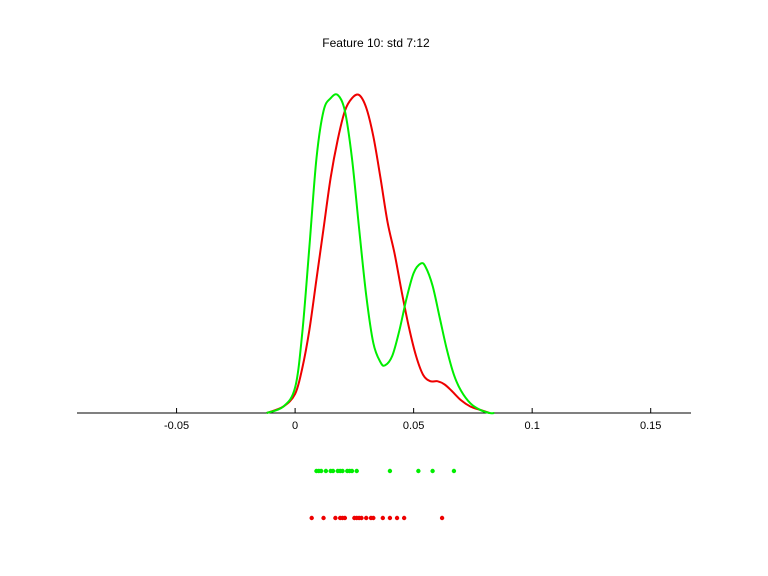 The image size is (768, 576). Describe the element at coordinates (413, 426) in the screenshot. I see `x-tick-label: 0.05` at that location.